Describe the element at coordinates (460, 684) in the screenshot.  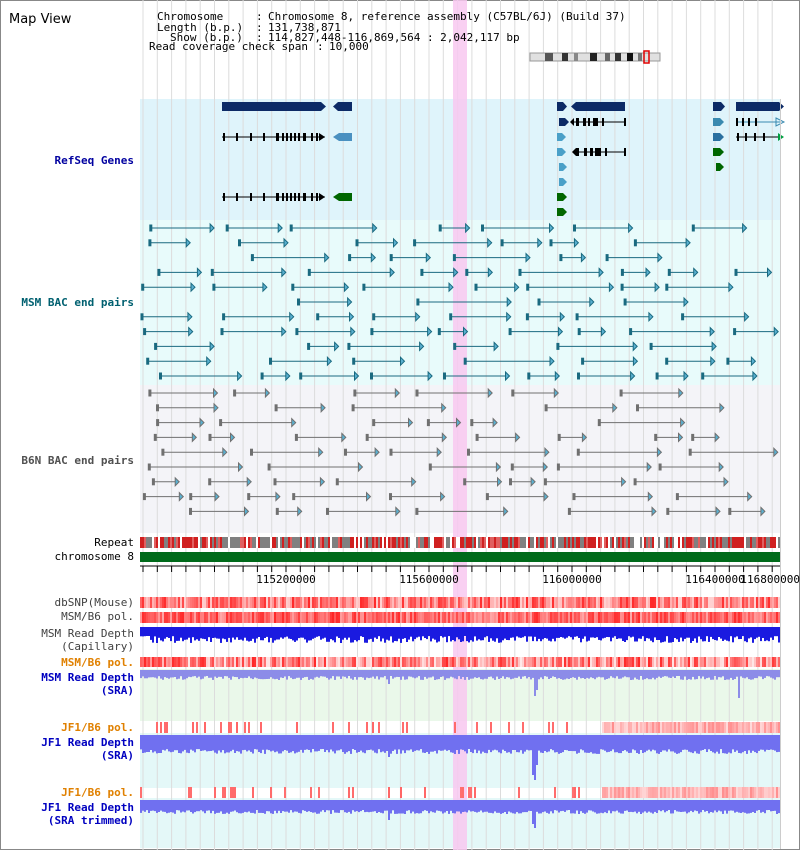
I see `msm-sra-depth-histogram` at that location.